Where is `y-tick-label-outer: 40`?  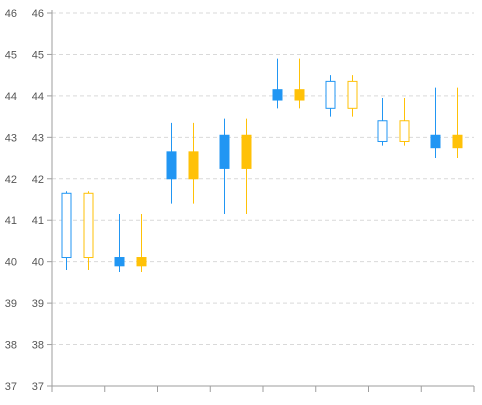 y-tick-label-outer: 40 is located at coordinates (11, 263).